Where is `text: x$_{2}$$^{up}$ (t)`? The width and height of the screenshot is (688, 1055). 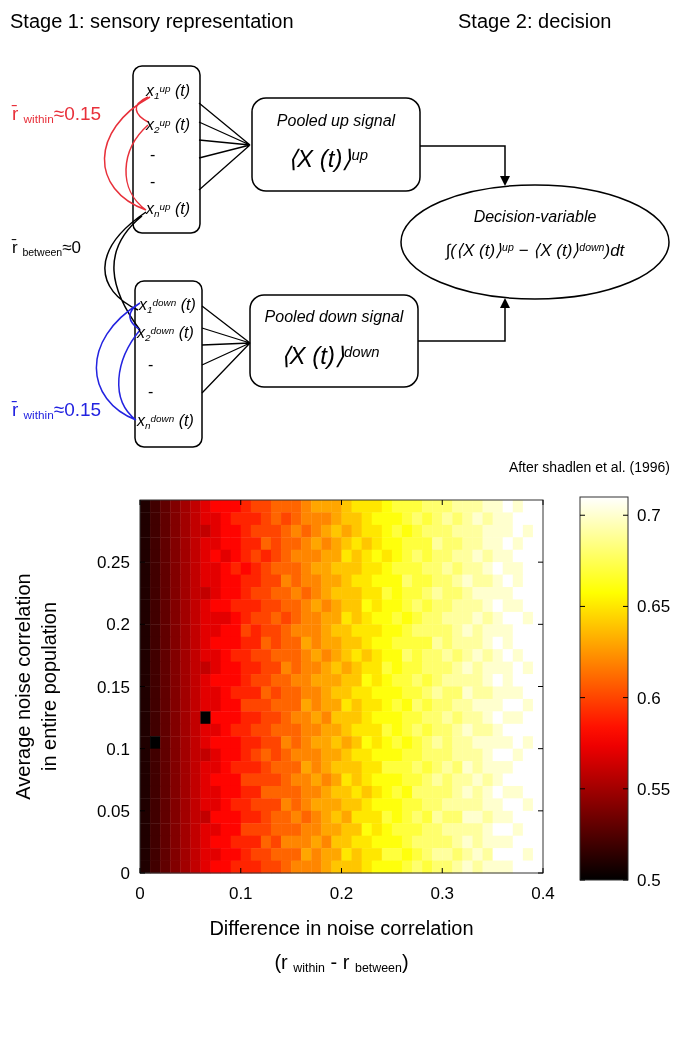 text: x$_{2}$$^{up}$ (t) is located at coordinates (168, 125).